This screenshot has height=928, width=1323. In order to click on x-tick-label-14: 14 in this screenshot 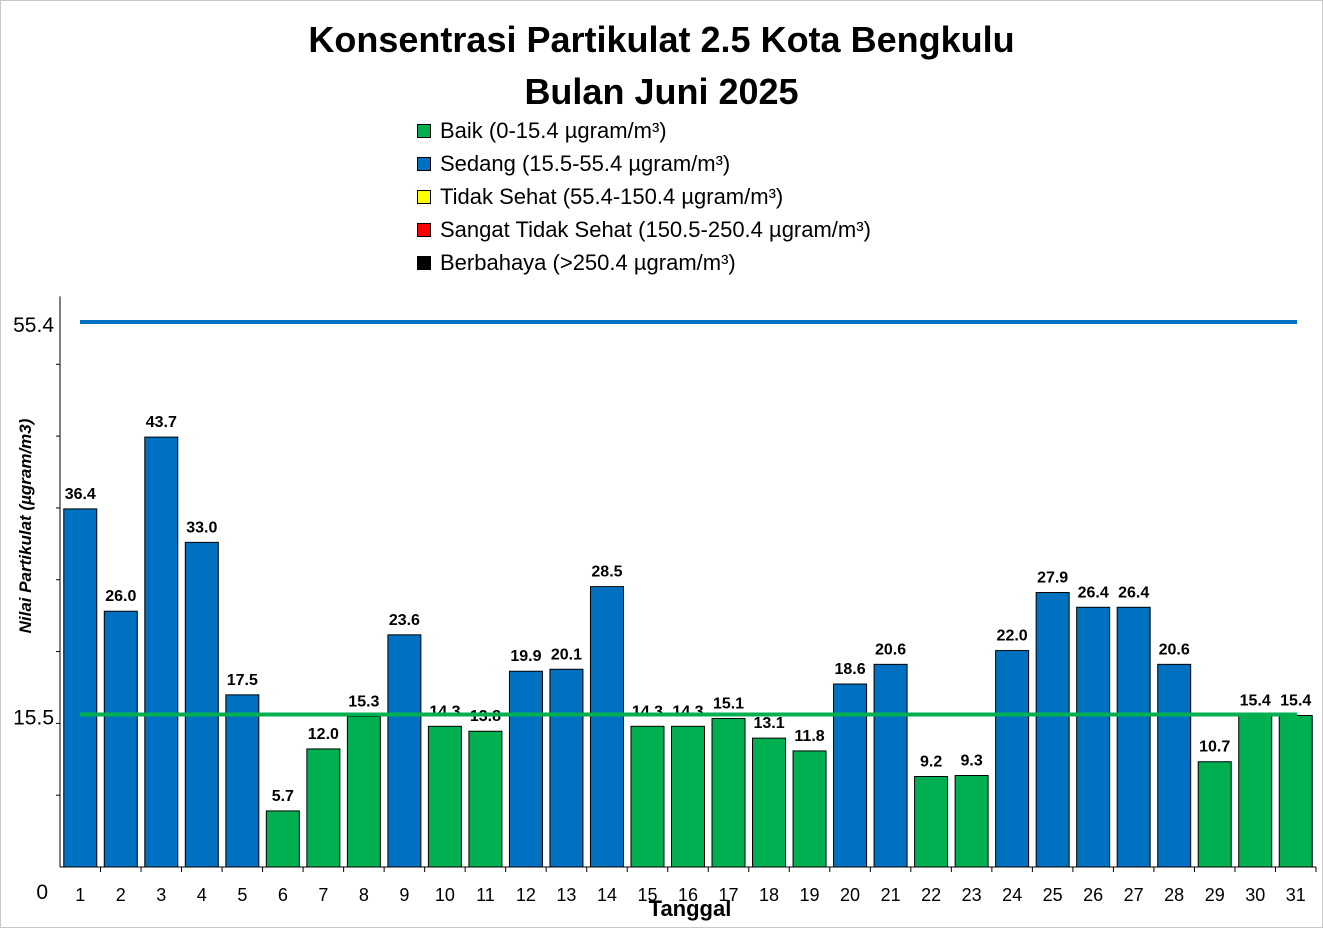, I will do `click(607, 895)`.